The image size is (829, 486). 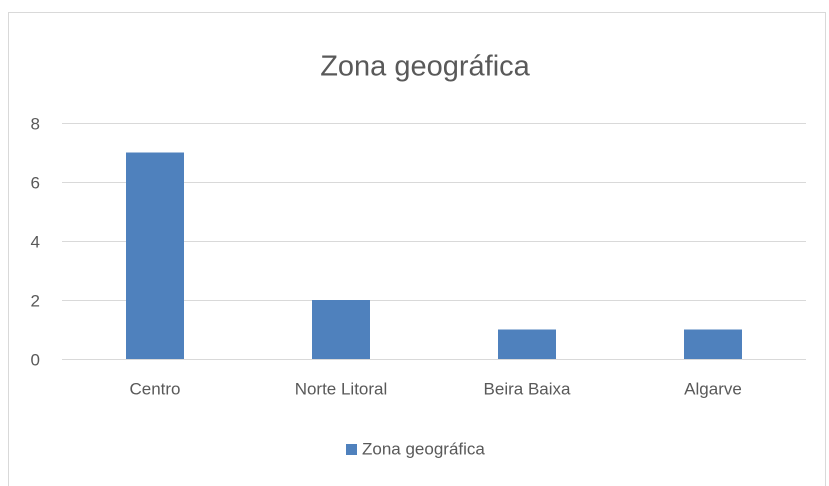 What do you see at coordinates (35, 182) in the screenshot?
I see `y-tick-label: 6` at bounding box center [35, 182].